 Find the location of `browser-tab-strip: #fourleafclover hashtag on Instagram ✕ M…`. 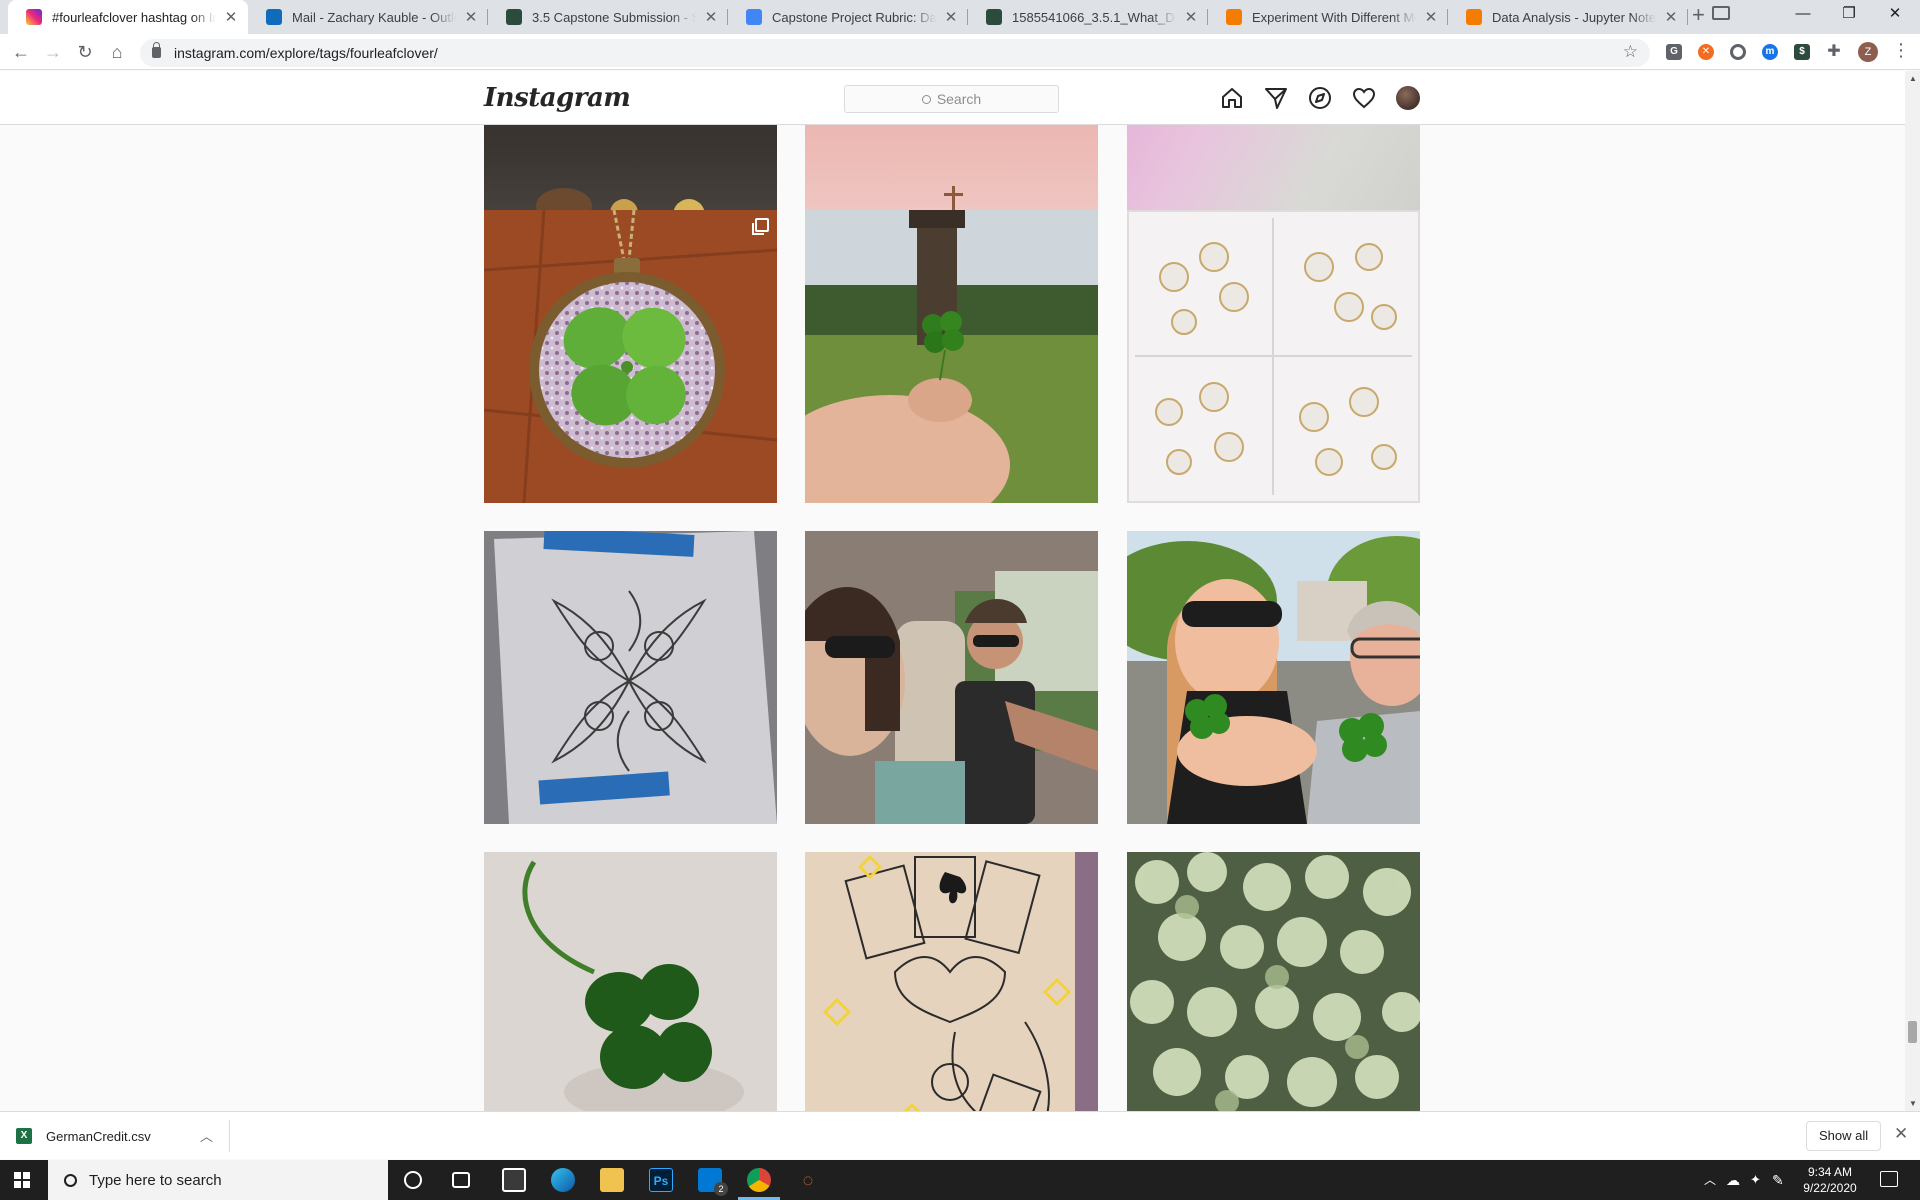

browser-tab-strip: #fourleafclover hashtag on Instagram ✕ M… is located at coordinates (960, 17).